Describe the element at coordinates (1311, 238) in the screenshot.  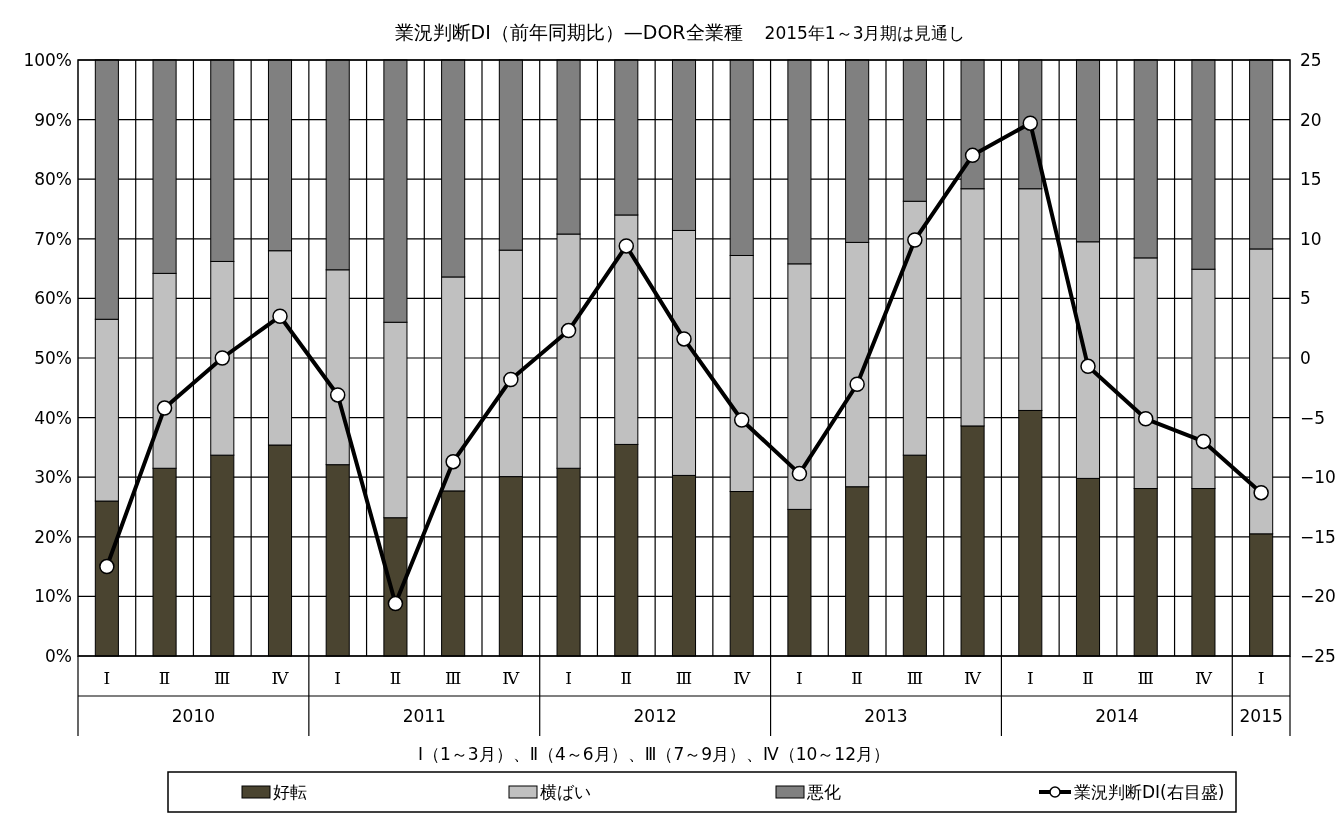
I see `y2-tick-label: 10` at that location.